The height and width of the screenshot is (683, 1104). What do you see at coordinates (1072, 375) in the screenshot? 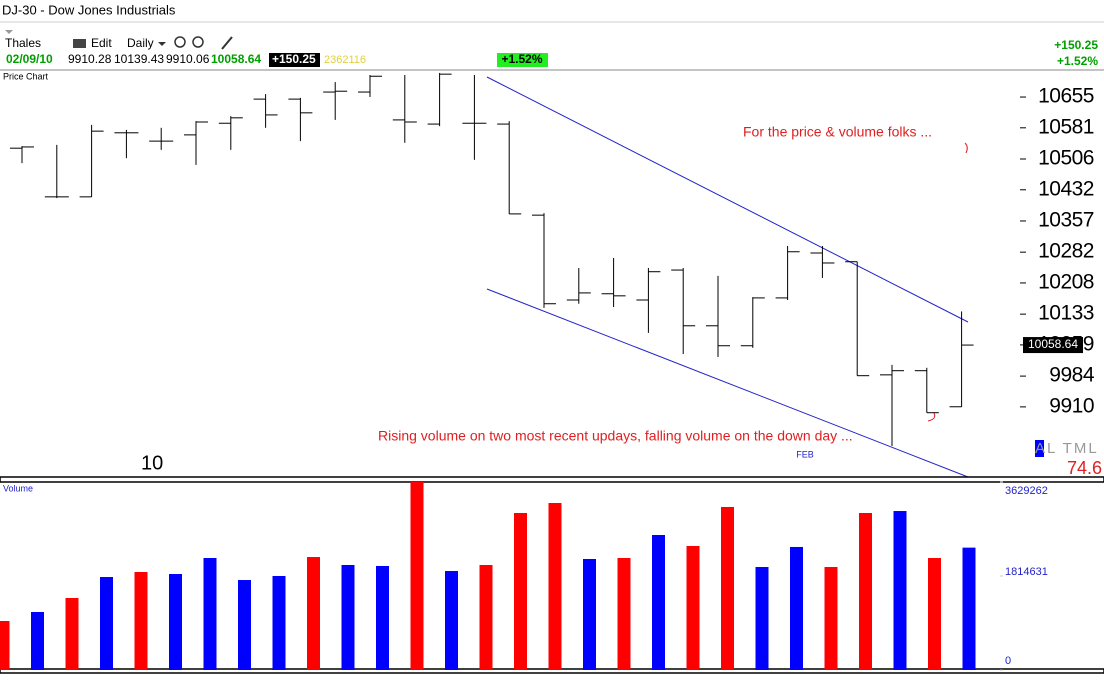
I see `y-tick-label: 9984` at bounding box center [1072, 375].